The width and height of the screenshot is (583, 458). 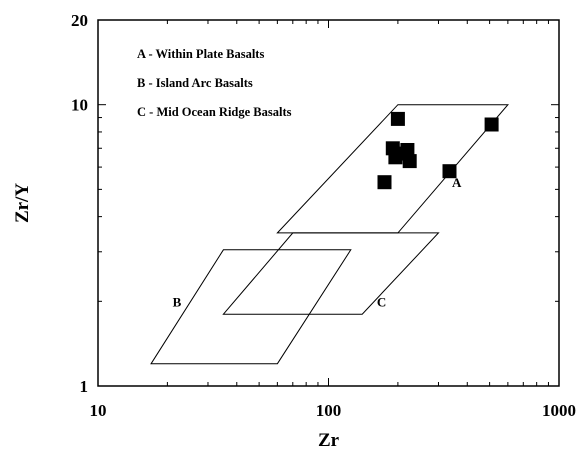 I want to click on field-a-label: A, so click(x=457, y=182).